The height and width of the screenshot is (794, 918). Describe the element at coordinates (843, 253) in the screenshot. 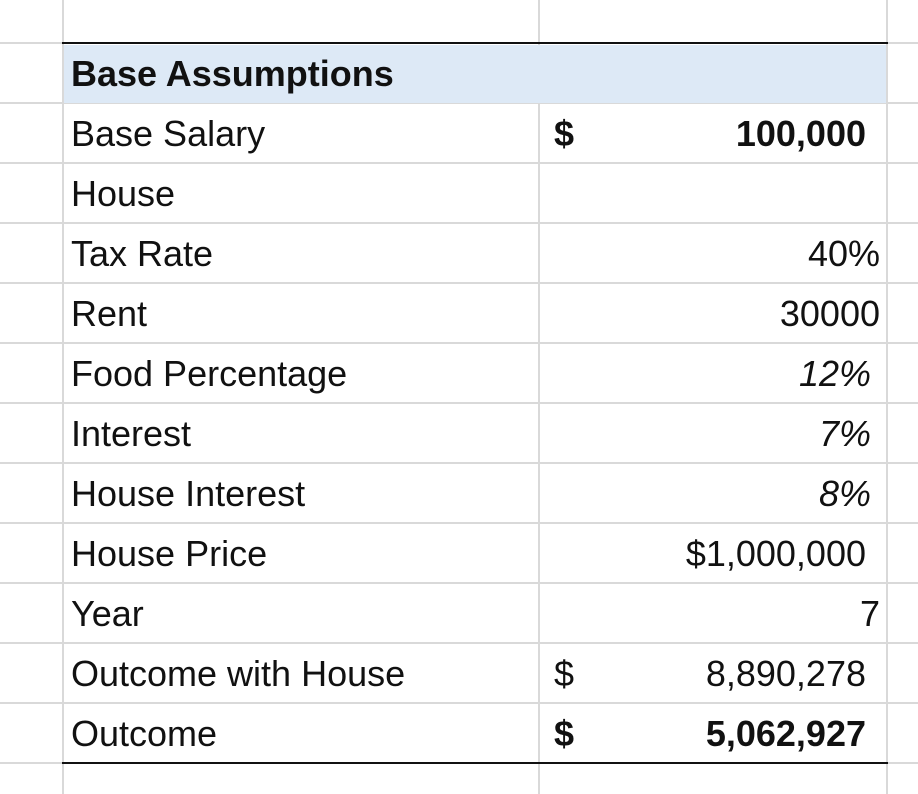

I see `row-value: 40%` at that location.